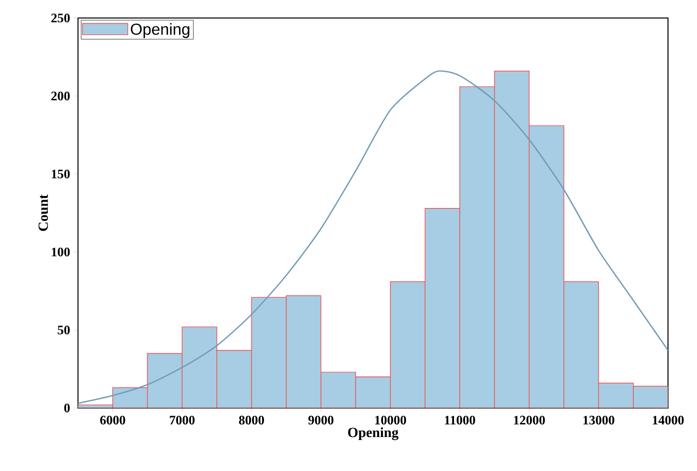 The height and width of the screenshot is (471, 697). What do you see at coordinates (60, 18) in the screenshot?
I see `y-tick-label: 250` at bounding box center [60, 18].